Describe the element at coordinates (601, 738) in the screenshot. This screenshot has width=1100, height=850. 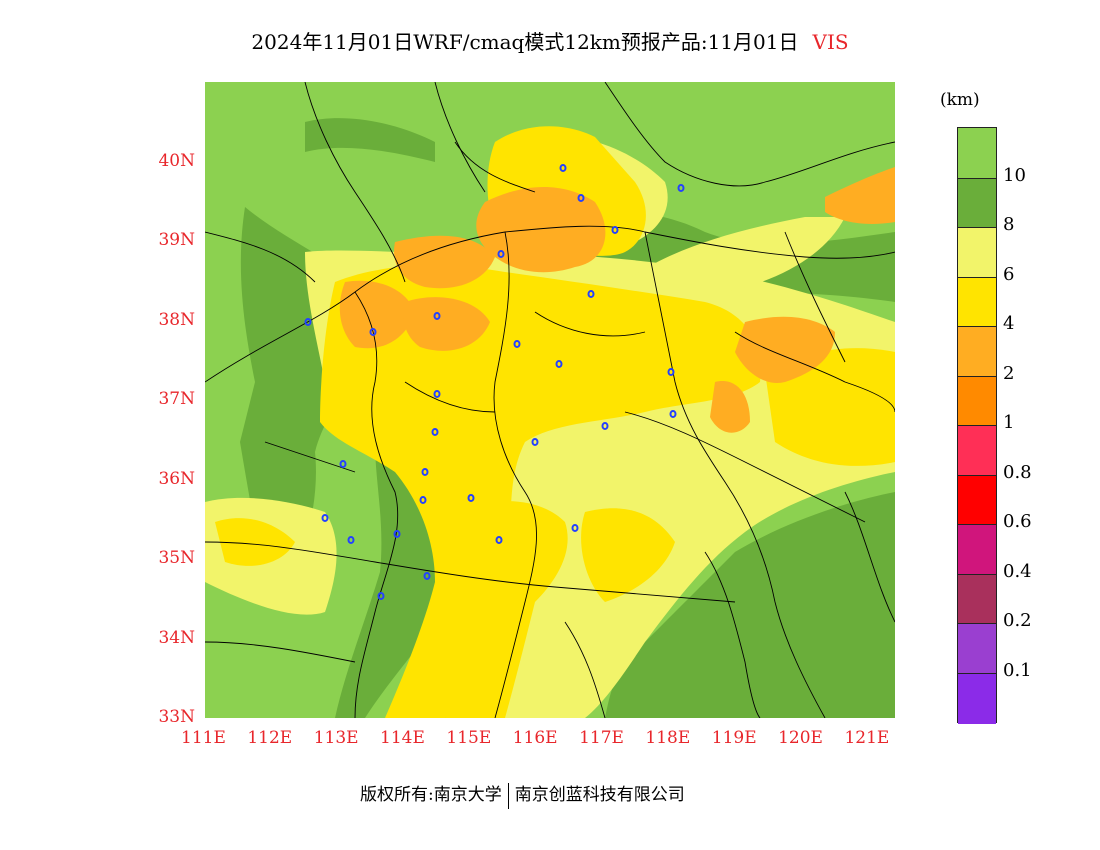
I see `longitude-tick-label: 117E` at that location.